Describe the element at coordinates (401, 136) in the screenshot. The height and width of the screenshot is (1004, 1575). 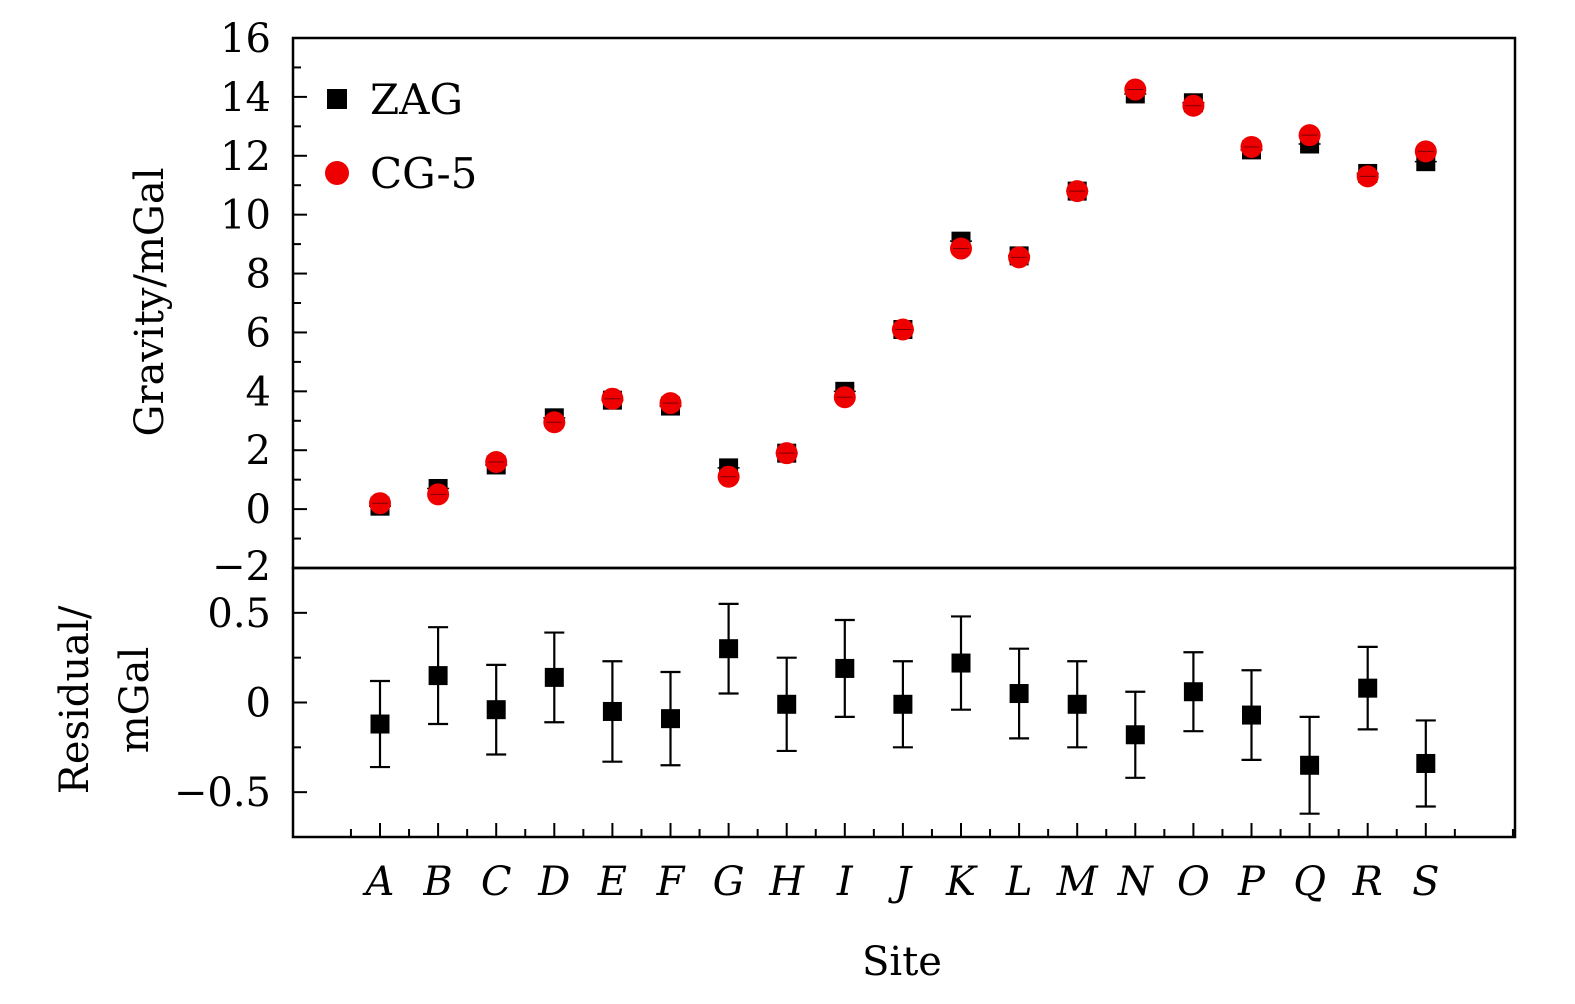
I see `legend: ZAG CG-5` at that location.